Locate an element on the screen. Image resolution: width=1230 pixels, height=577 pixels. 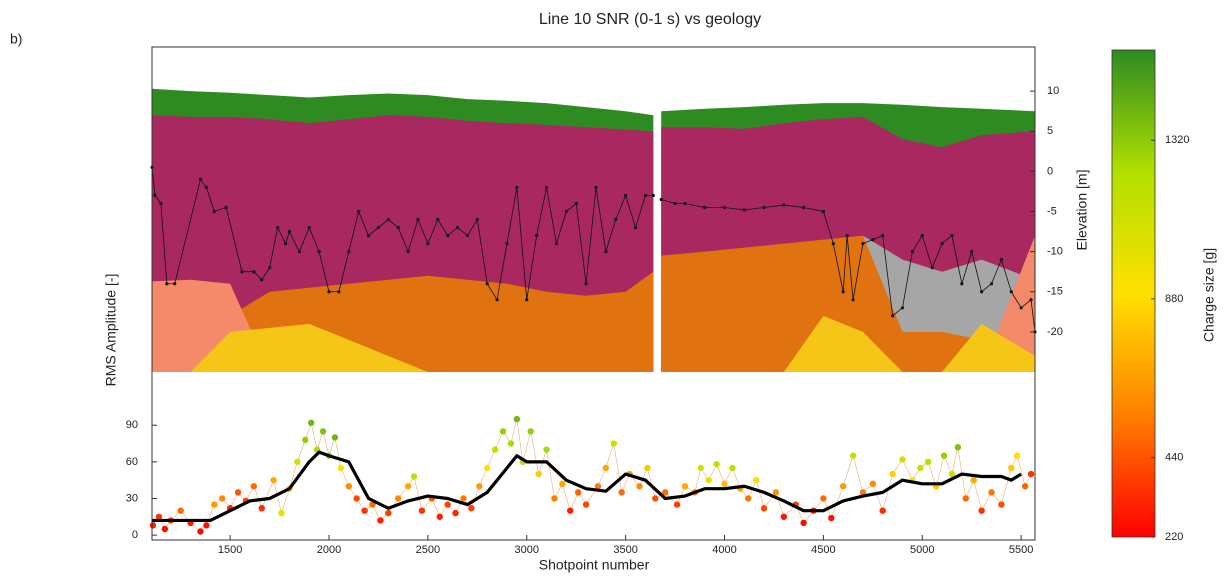
x-tick-label: 2500 is located at coordinates (428, 550).